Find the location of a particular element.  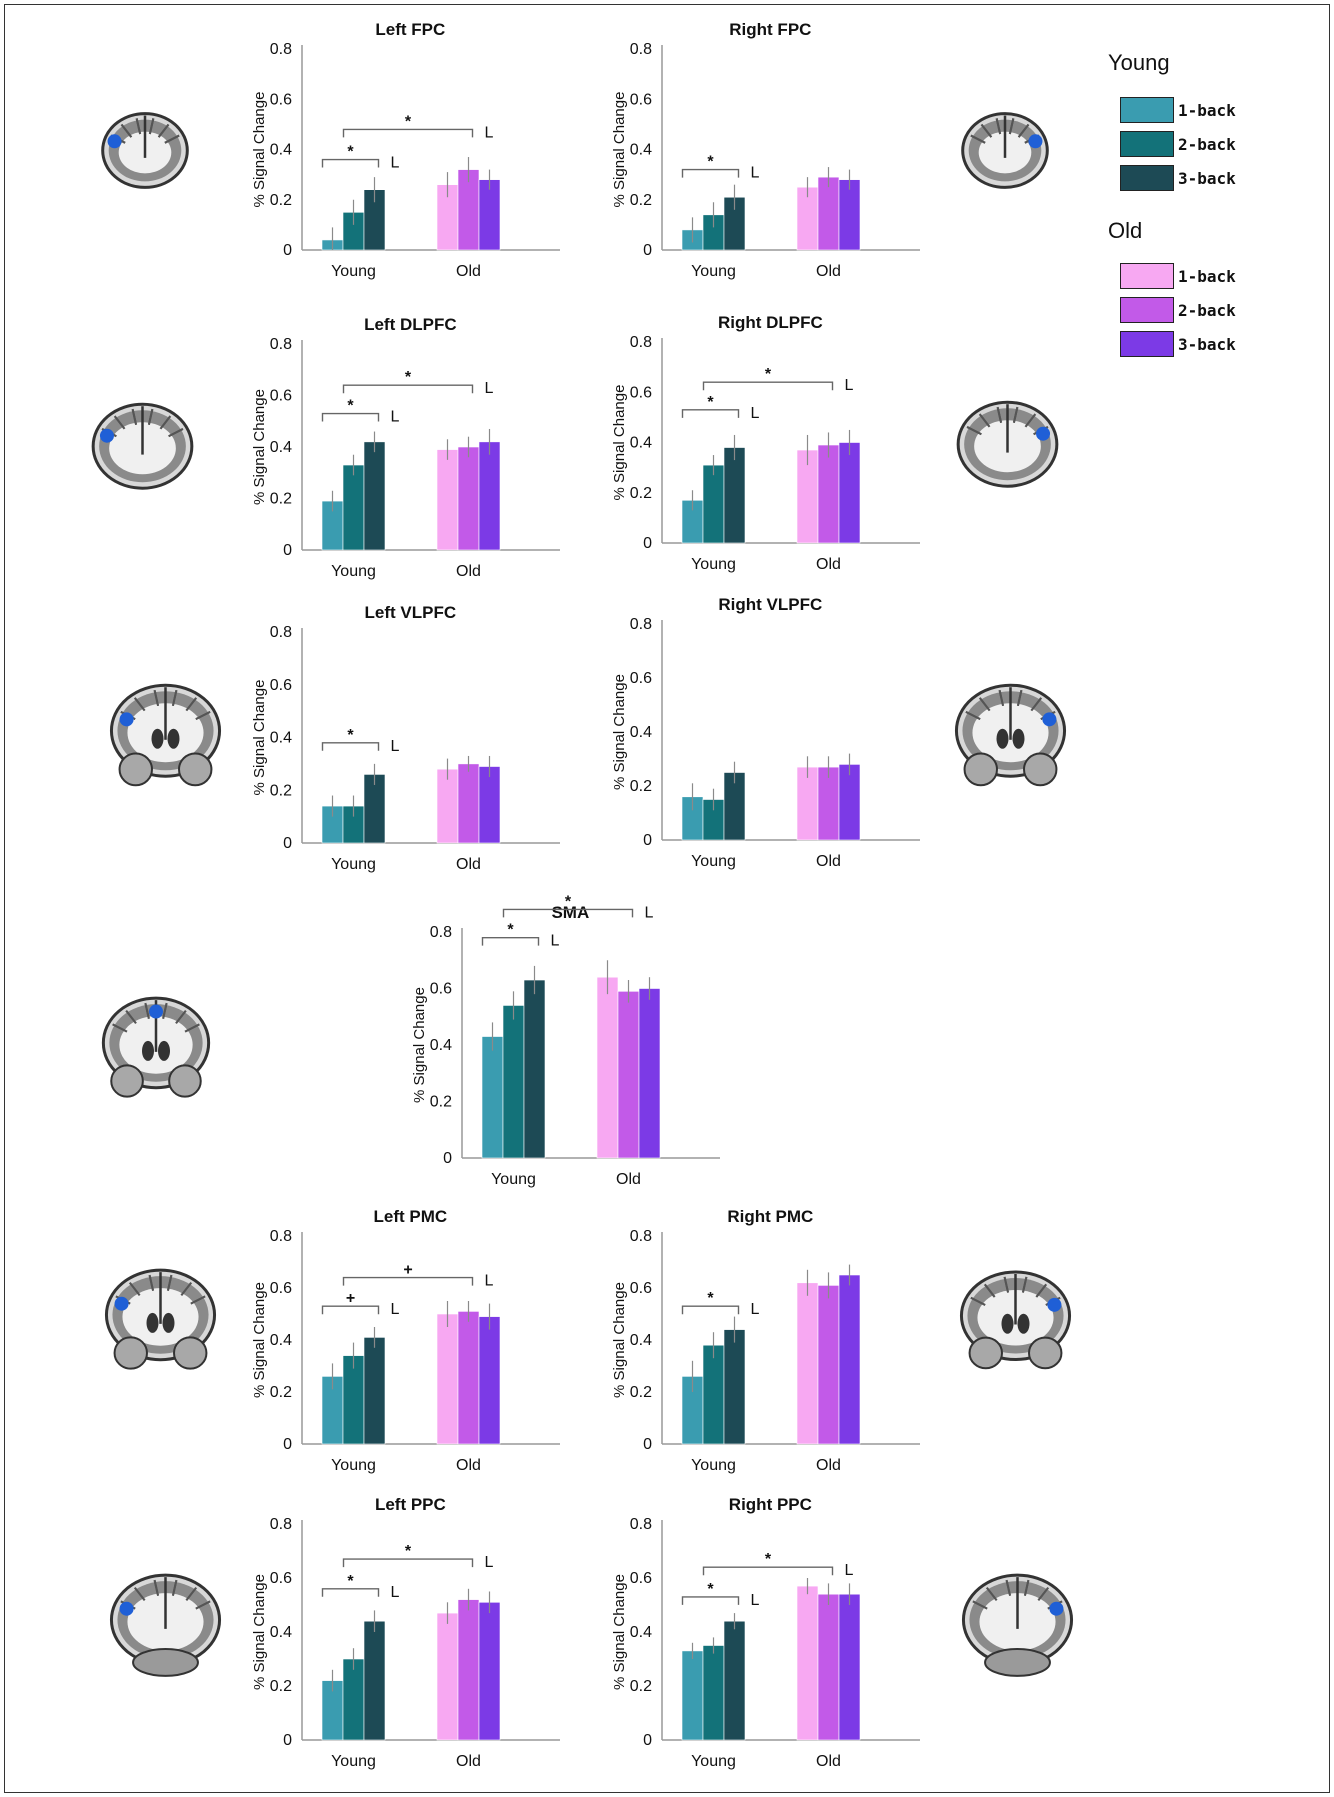

legend-swatch is located at coordinates (1147, 310).